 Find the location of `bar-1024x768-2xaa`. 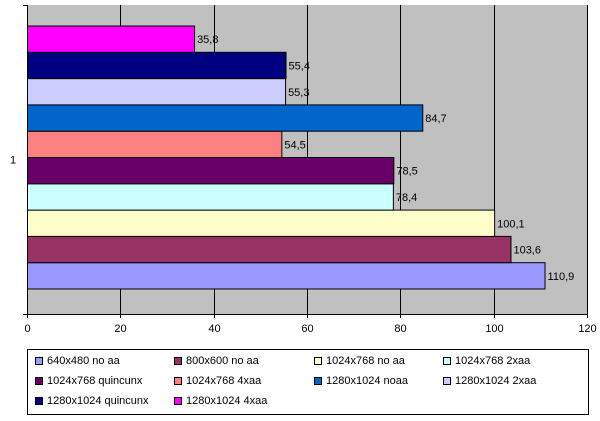

bar-1024x768-2xaa is located at coordinates (210, 197).